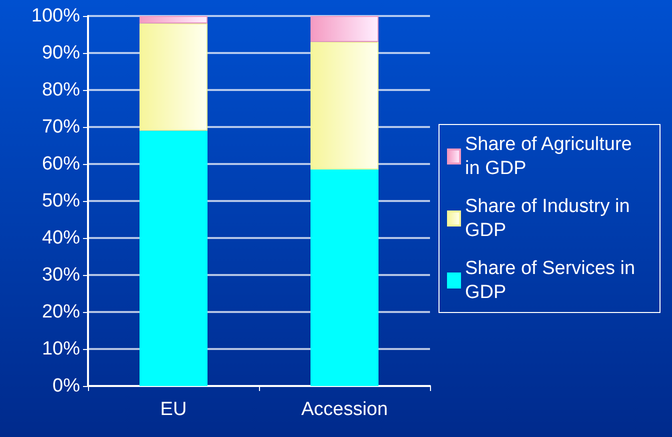 This screenshot has height=437, width=672. What do you see at coordinates (61, 312) in the screenshot?
I see `y-tick-label: 20%` at bounding box center [61, 312].